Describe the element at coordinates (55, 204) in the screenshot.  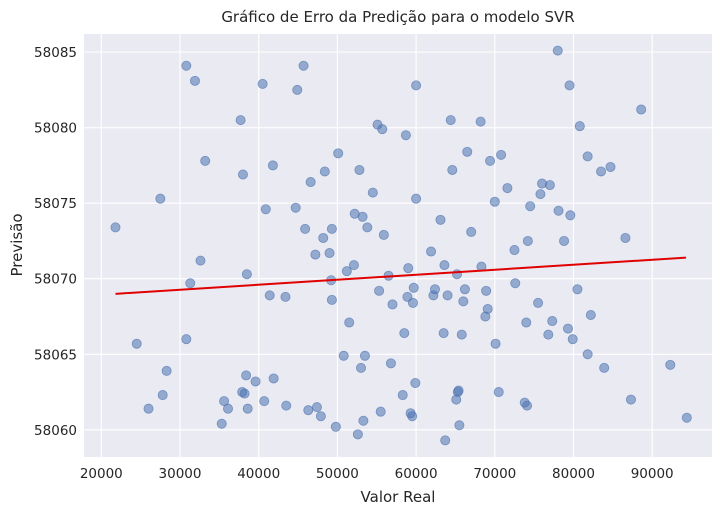
I see `y-tick-label: 58075` at that location.